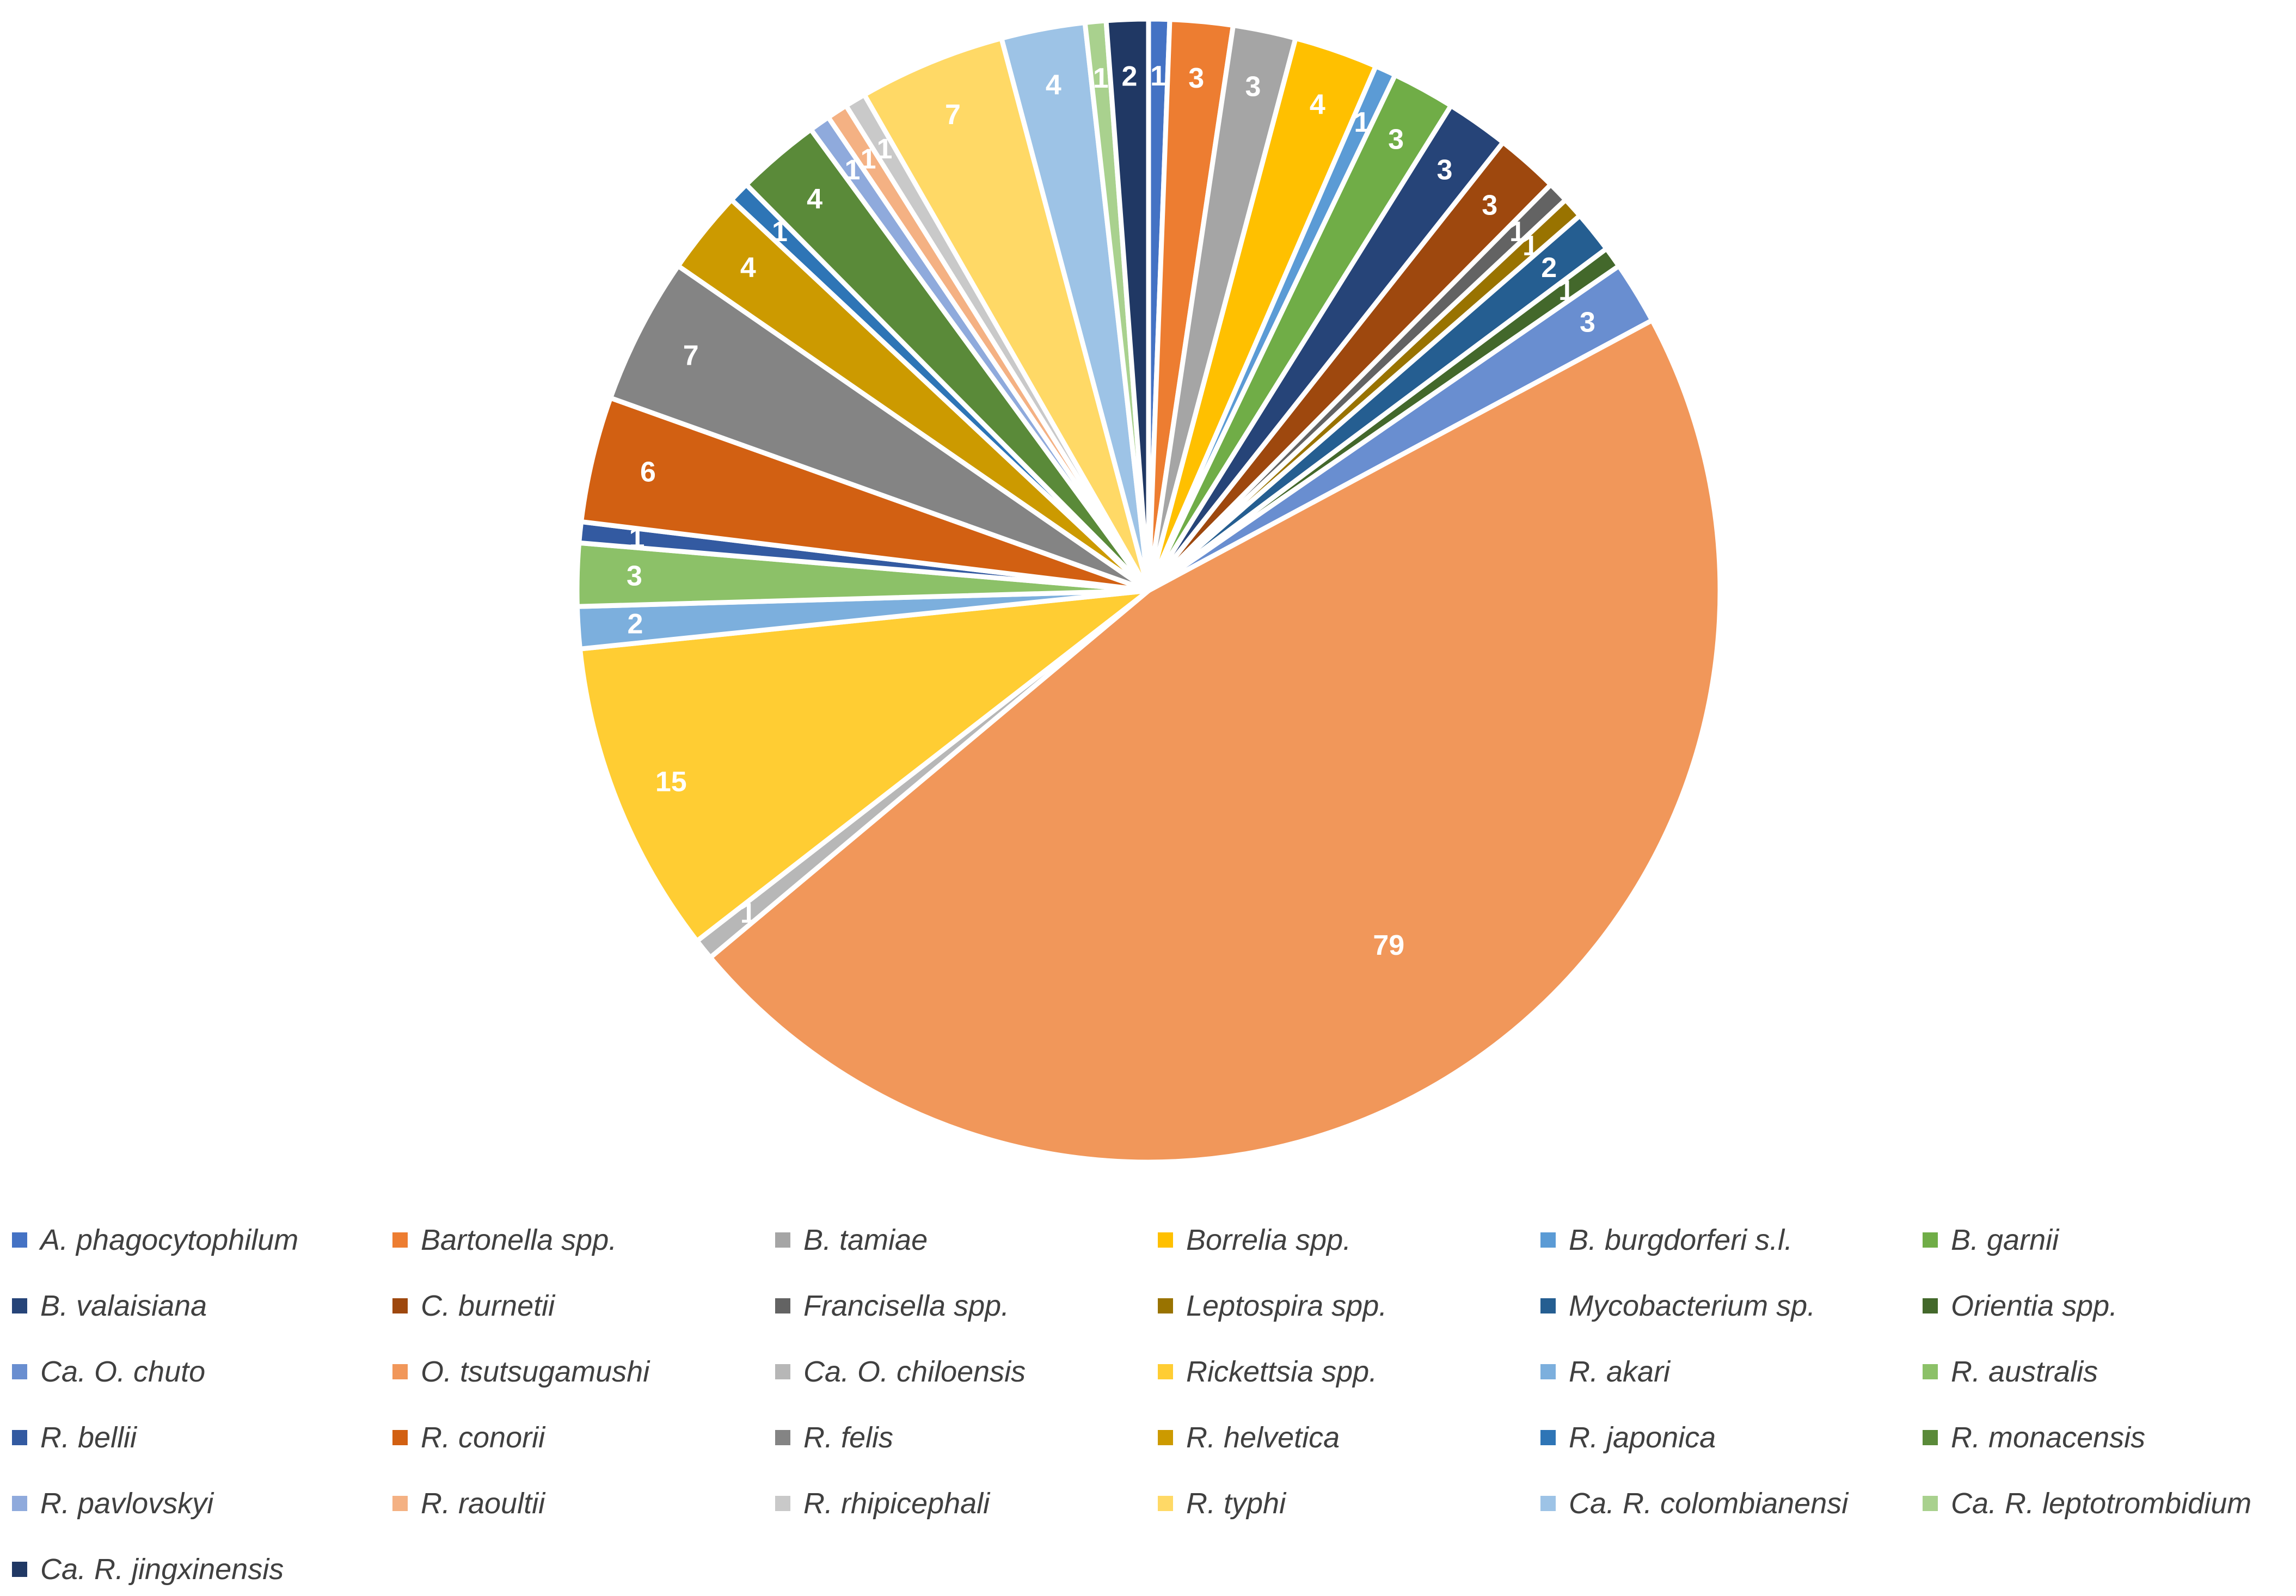  I want to click on legend-label: C. burnetii, so click(488, 1306).